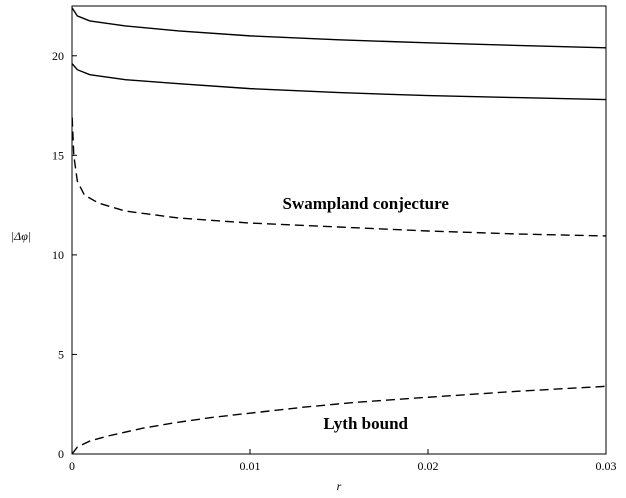 The height and width of the screenshot is (498, 626). I want to click on x-tick-label: 0, so click(72, 466).